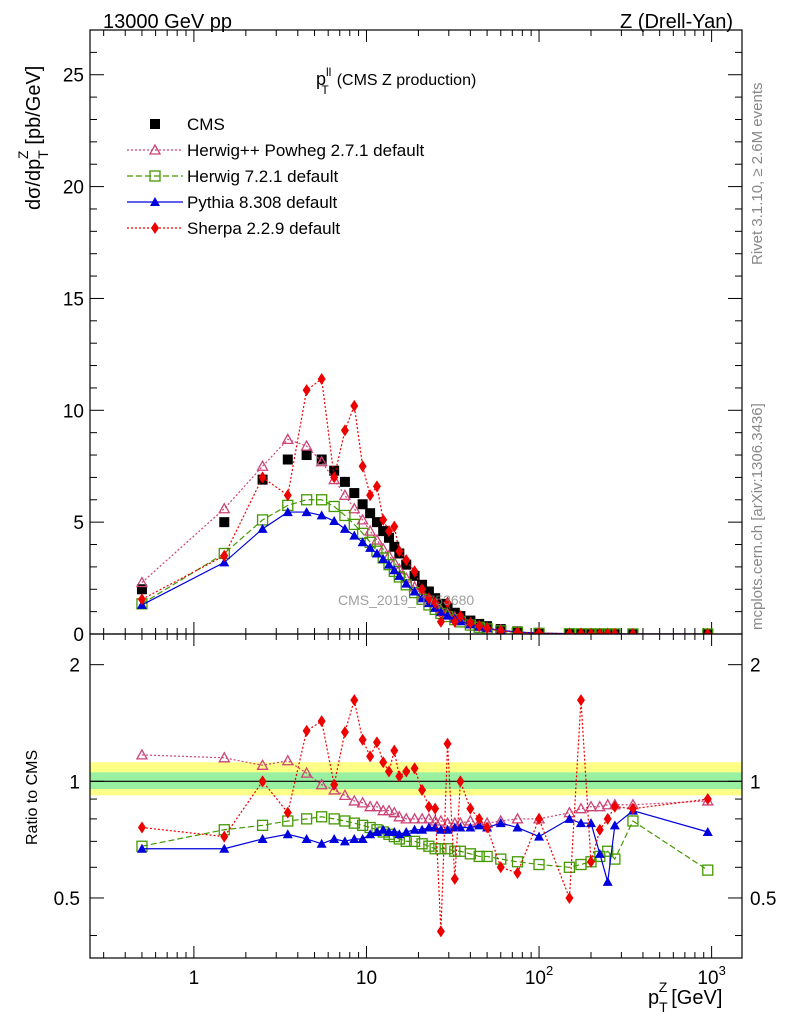 This screenshot has width=786, height=1024. Describe the element at coordinates (43, 154) in the screenshot. I see `main-ylabel-sub: T` at that location.